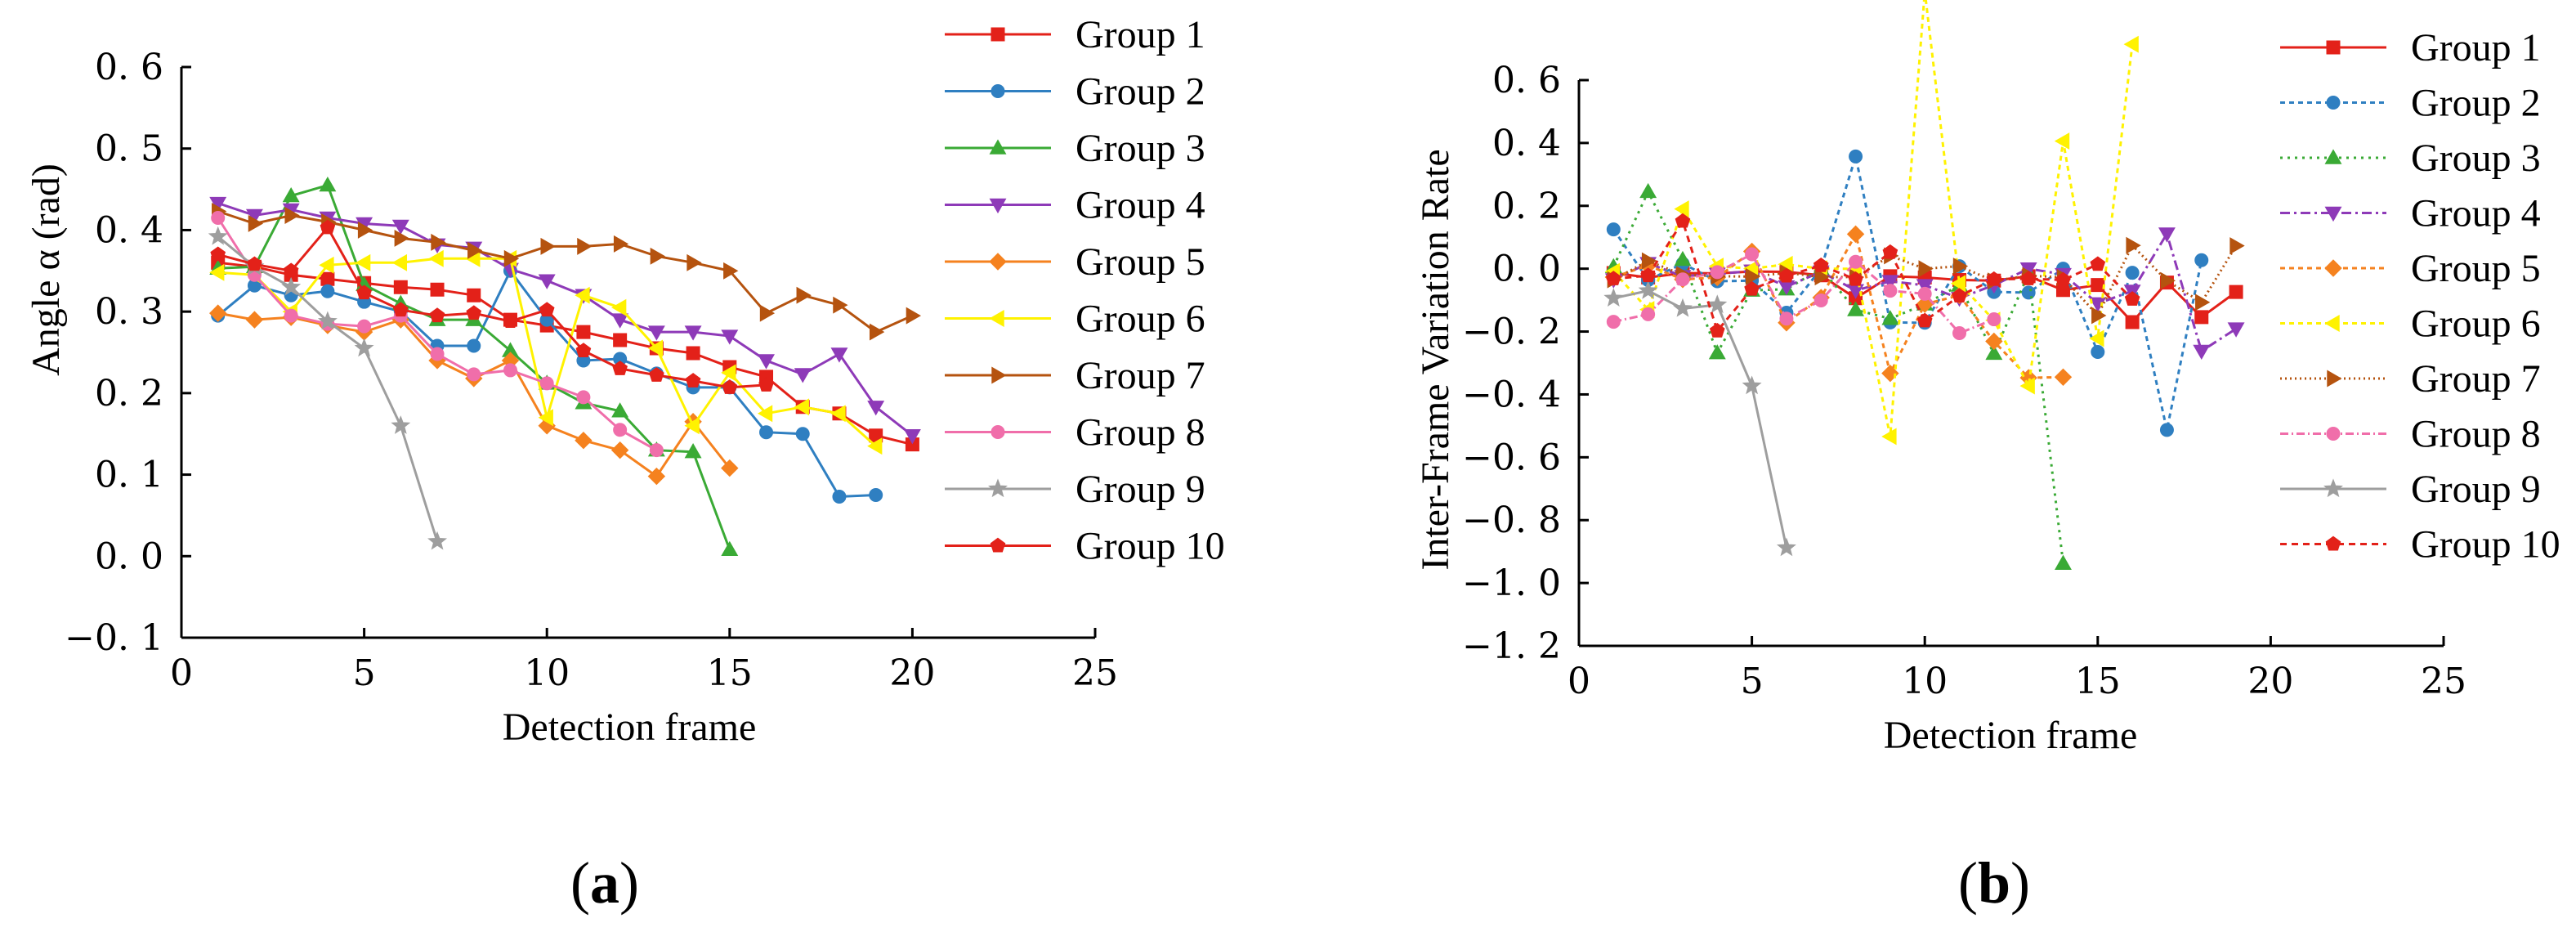  I want to click on y-tick-label: 0. 4, so click(129, 230).